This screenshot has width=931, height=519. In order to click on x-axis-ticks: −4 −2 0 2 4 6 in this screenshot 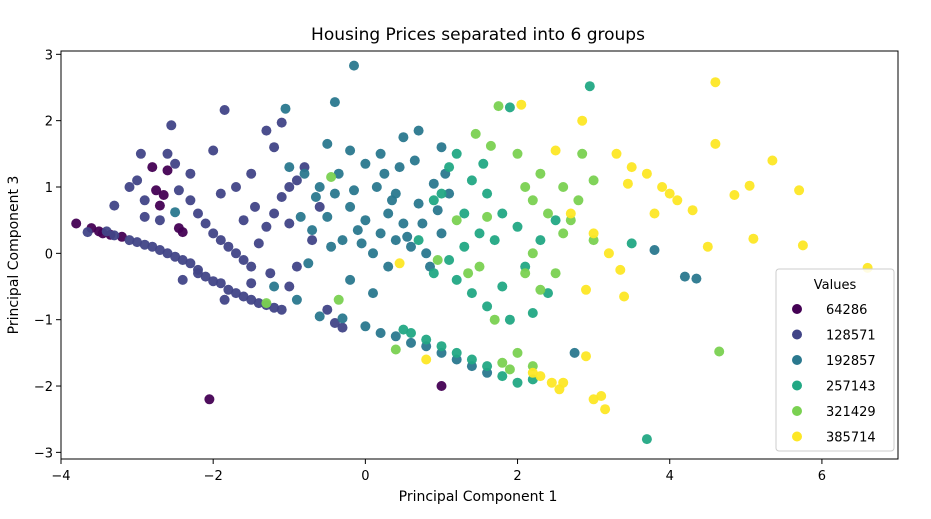, I will do `click(438, 471)`.